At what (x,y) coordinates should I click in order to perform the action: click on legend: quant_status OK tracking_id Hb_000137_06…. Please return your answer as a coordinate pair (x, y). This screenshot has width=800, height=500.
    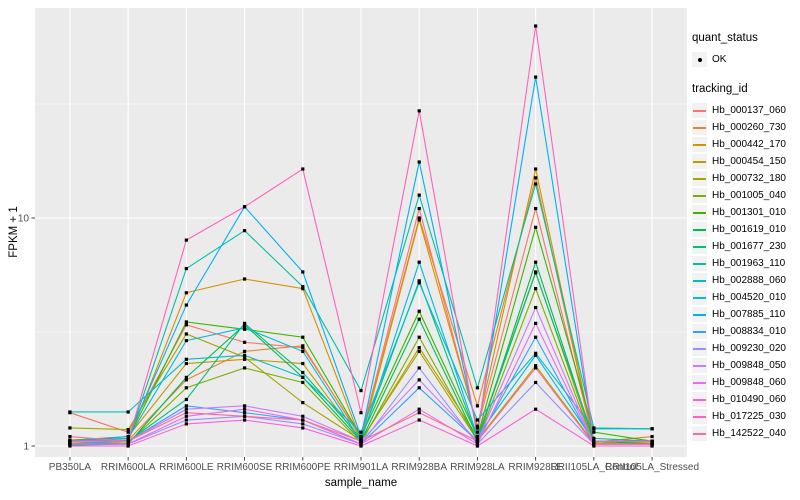
    Looking at the image, I should click on (745, 237).